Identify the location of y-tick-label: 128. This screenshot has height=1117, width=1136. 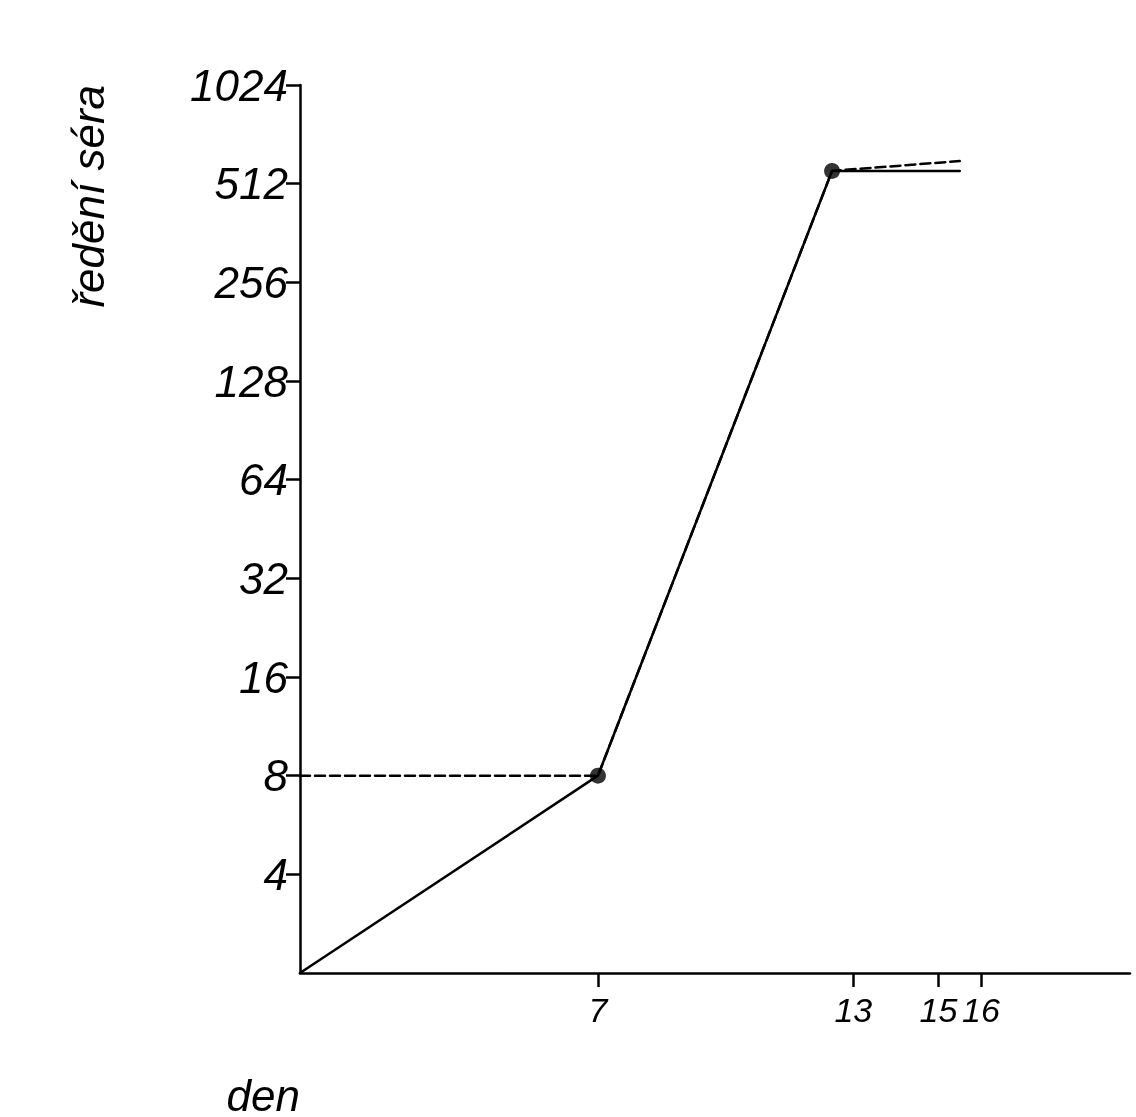
(251, 381).